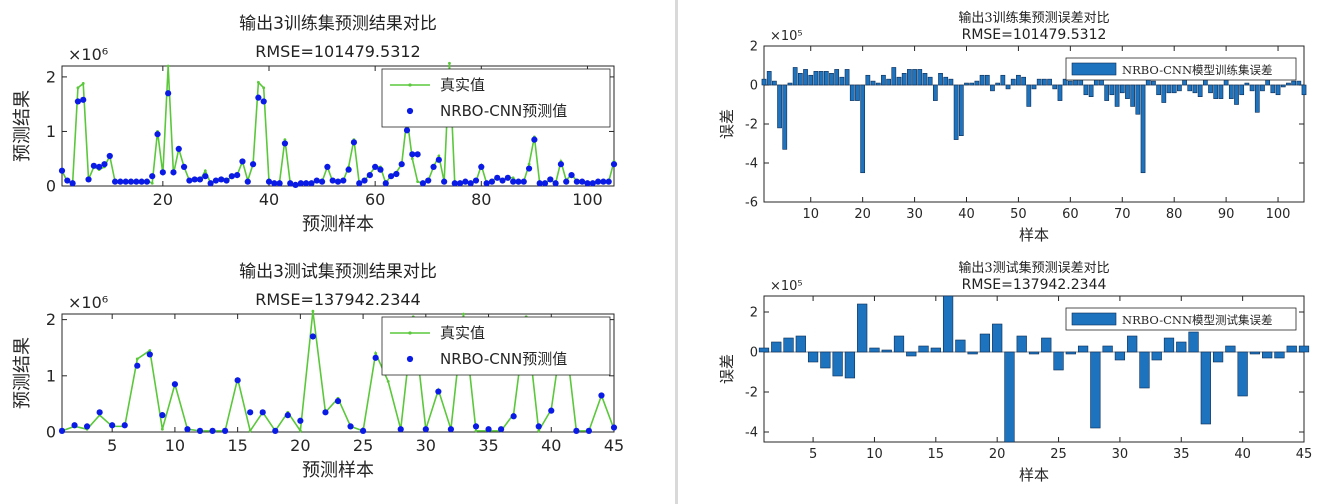 The image size is (1339, 504). What do you see at coordinates (936, 454) in the screenshot?
I see `x-tick-label: 15` at bounding box center [936, 454].